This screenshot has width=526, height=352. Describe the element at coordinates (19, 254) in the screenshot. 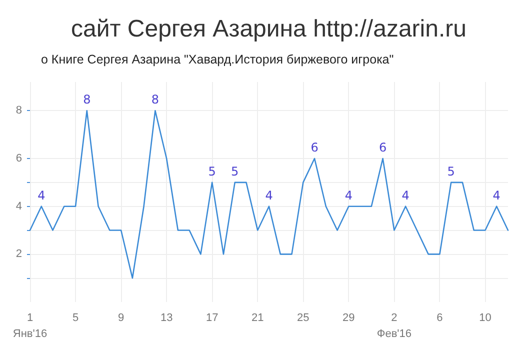

I see `y-tick-label: 2` at that location.